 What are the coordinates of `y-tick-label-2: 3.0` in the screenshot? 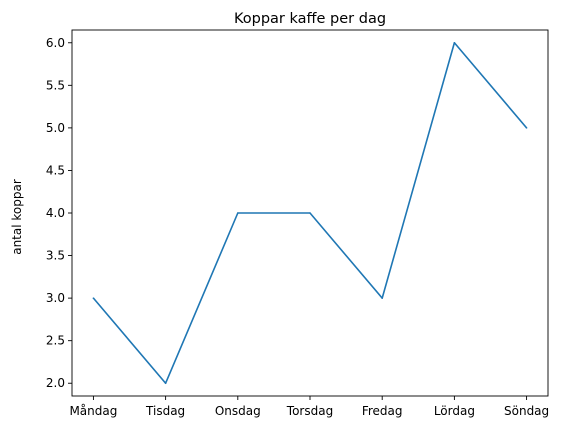 It's located at (55, 298).